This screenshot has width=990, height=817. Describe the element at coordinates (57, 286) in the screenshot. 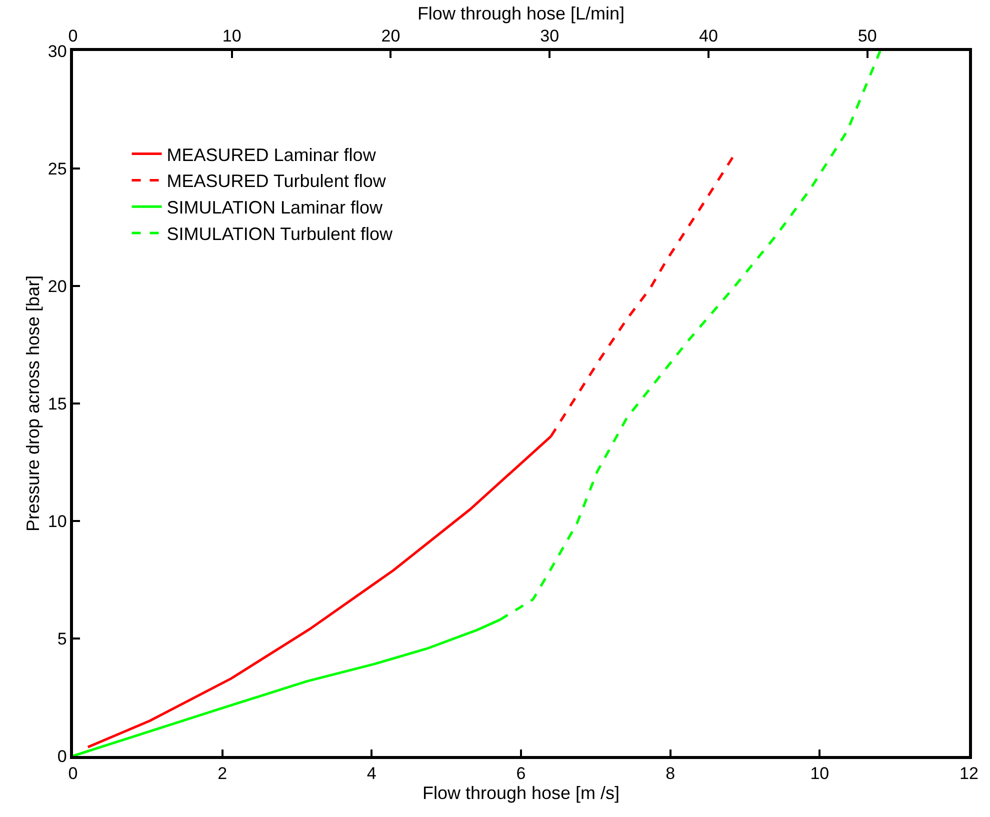

I see `y-tick-label: 20` at that location.